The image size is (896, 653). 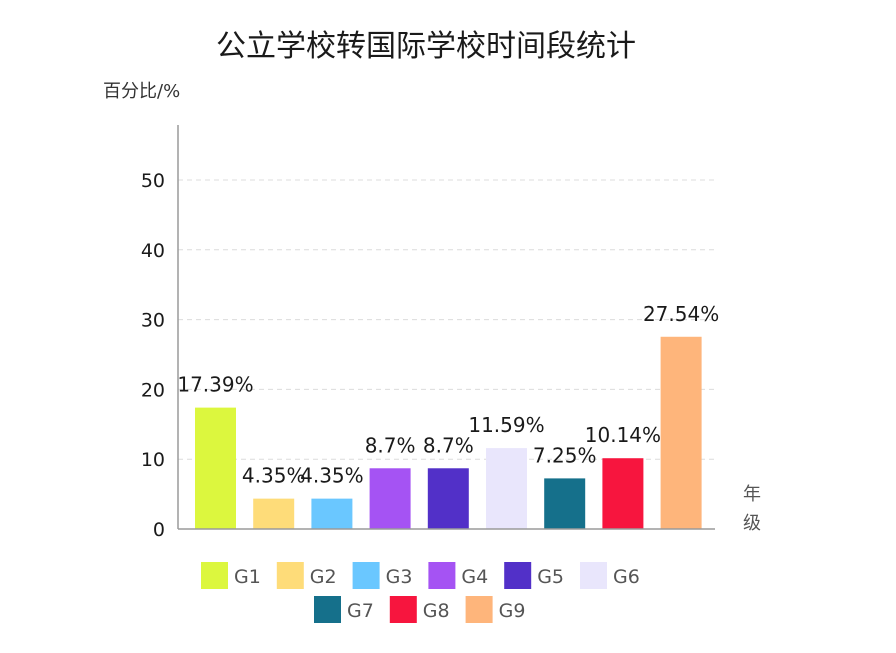 I want to click on y-tick-label: 40, so click(x=153, y=251).